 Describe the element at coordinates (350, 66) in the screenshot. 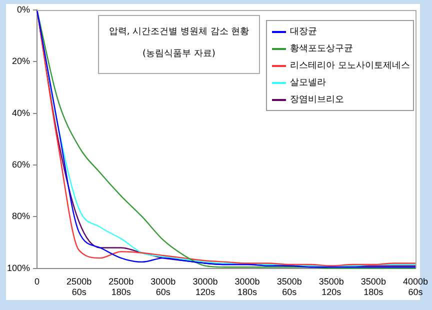

I see `legend-label: 리스테리아 모노사이토제네스` at that location.